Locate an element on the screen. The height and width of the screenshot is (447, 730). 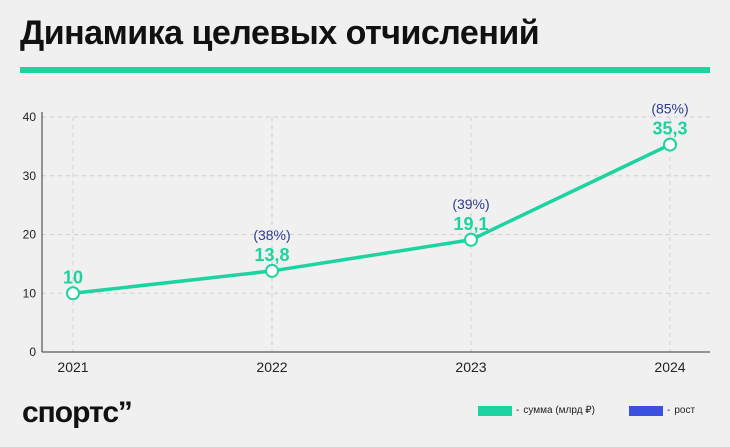
y-tick-label: 40 is located at coordinates (30, 117).